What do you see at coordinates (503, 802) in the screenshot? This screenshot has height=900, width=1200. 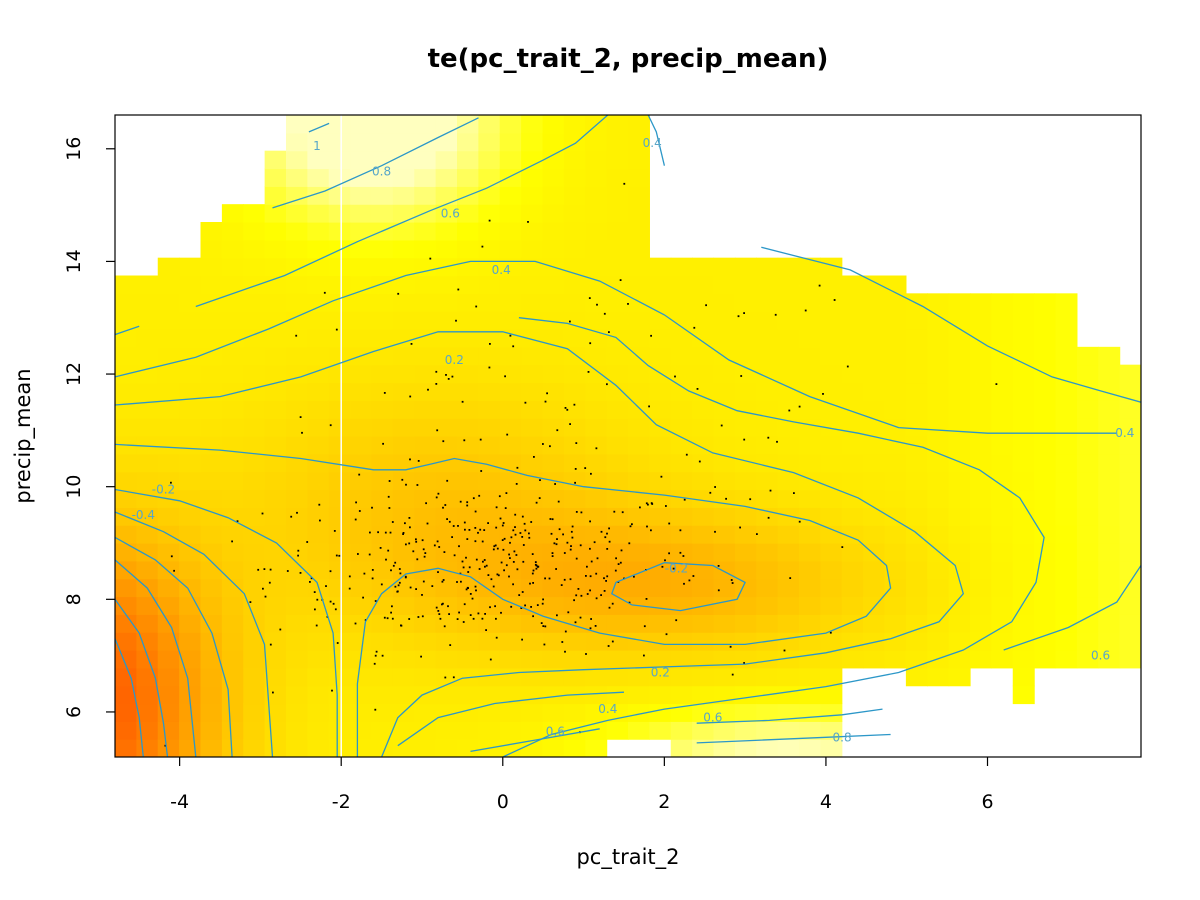 I see `x-tick-label: 0` at bounding box center [503, 802].